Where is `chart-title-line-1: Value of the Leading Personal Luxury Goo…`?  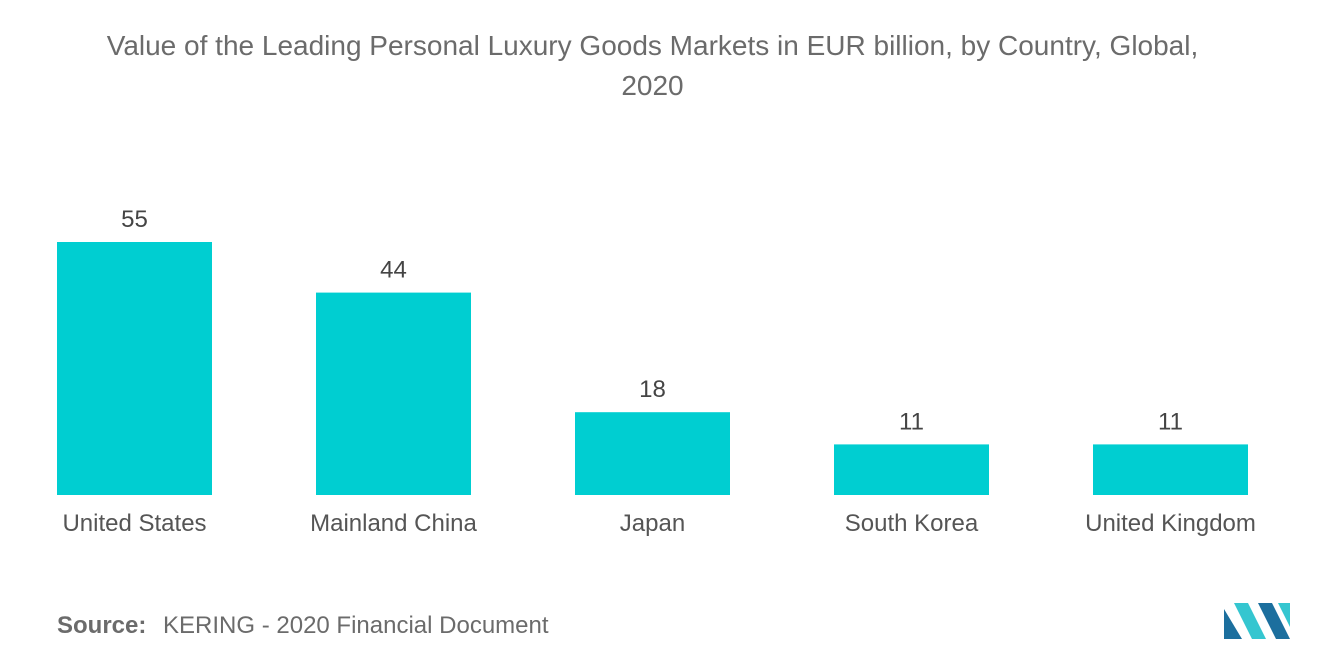 chart-title-line-1: Value of the Leading Personal Luxury Goo… is located at coordinates (652, 45).